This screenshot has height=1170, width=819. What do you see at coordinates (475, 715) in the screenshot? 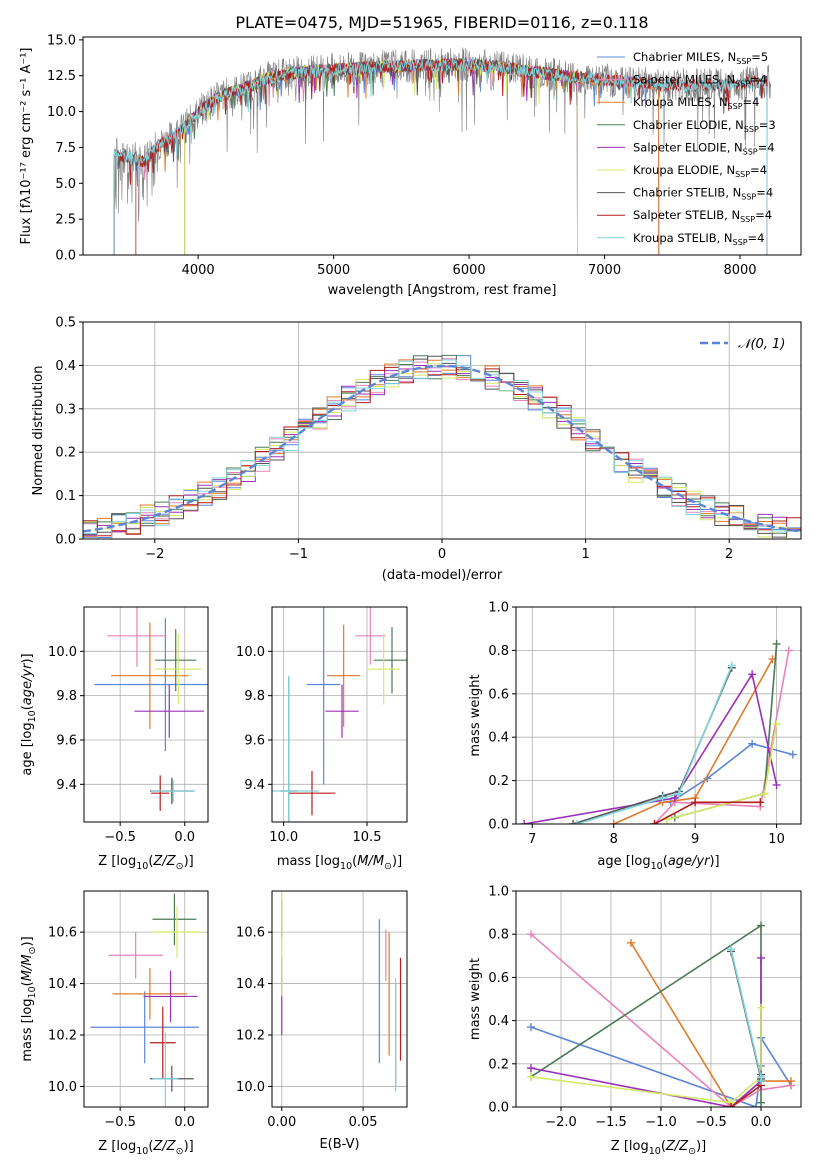
I see `y-axis-label: mass weight` at bounding box center [475, 715].